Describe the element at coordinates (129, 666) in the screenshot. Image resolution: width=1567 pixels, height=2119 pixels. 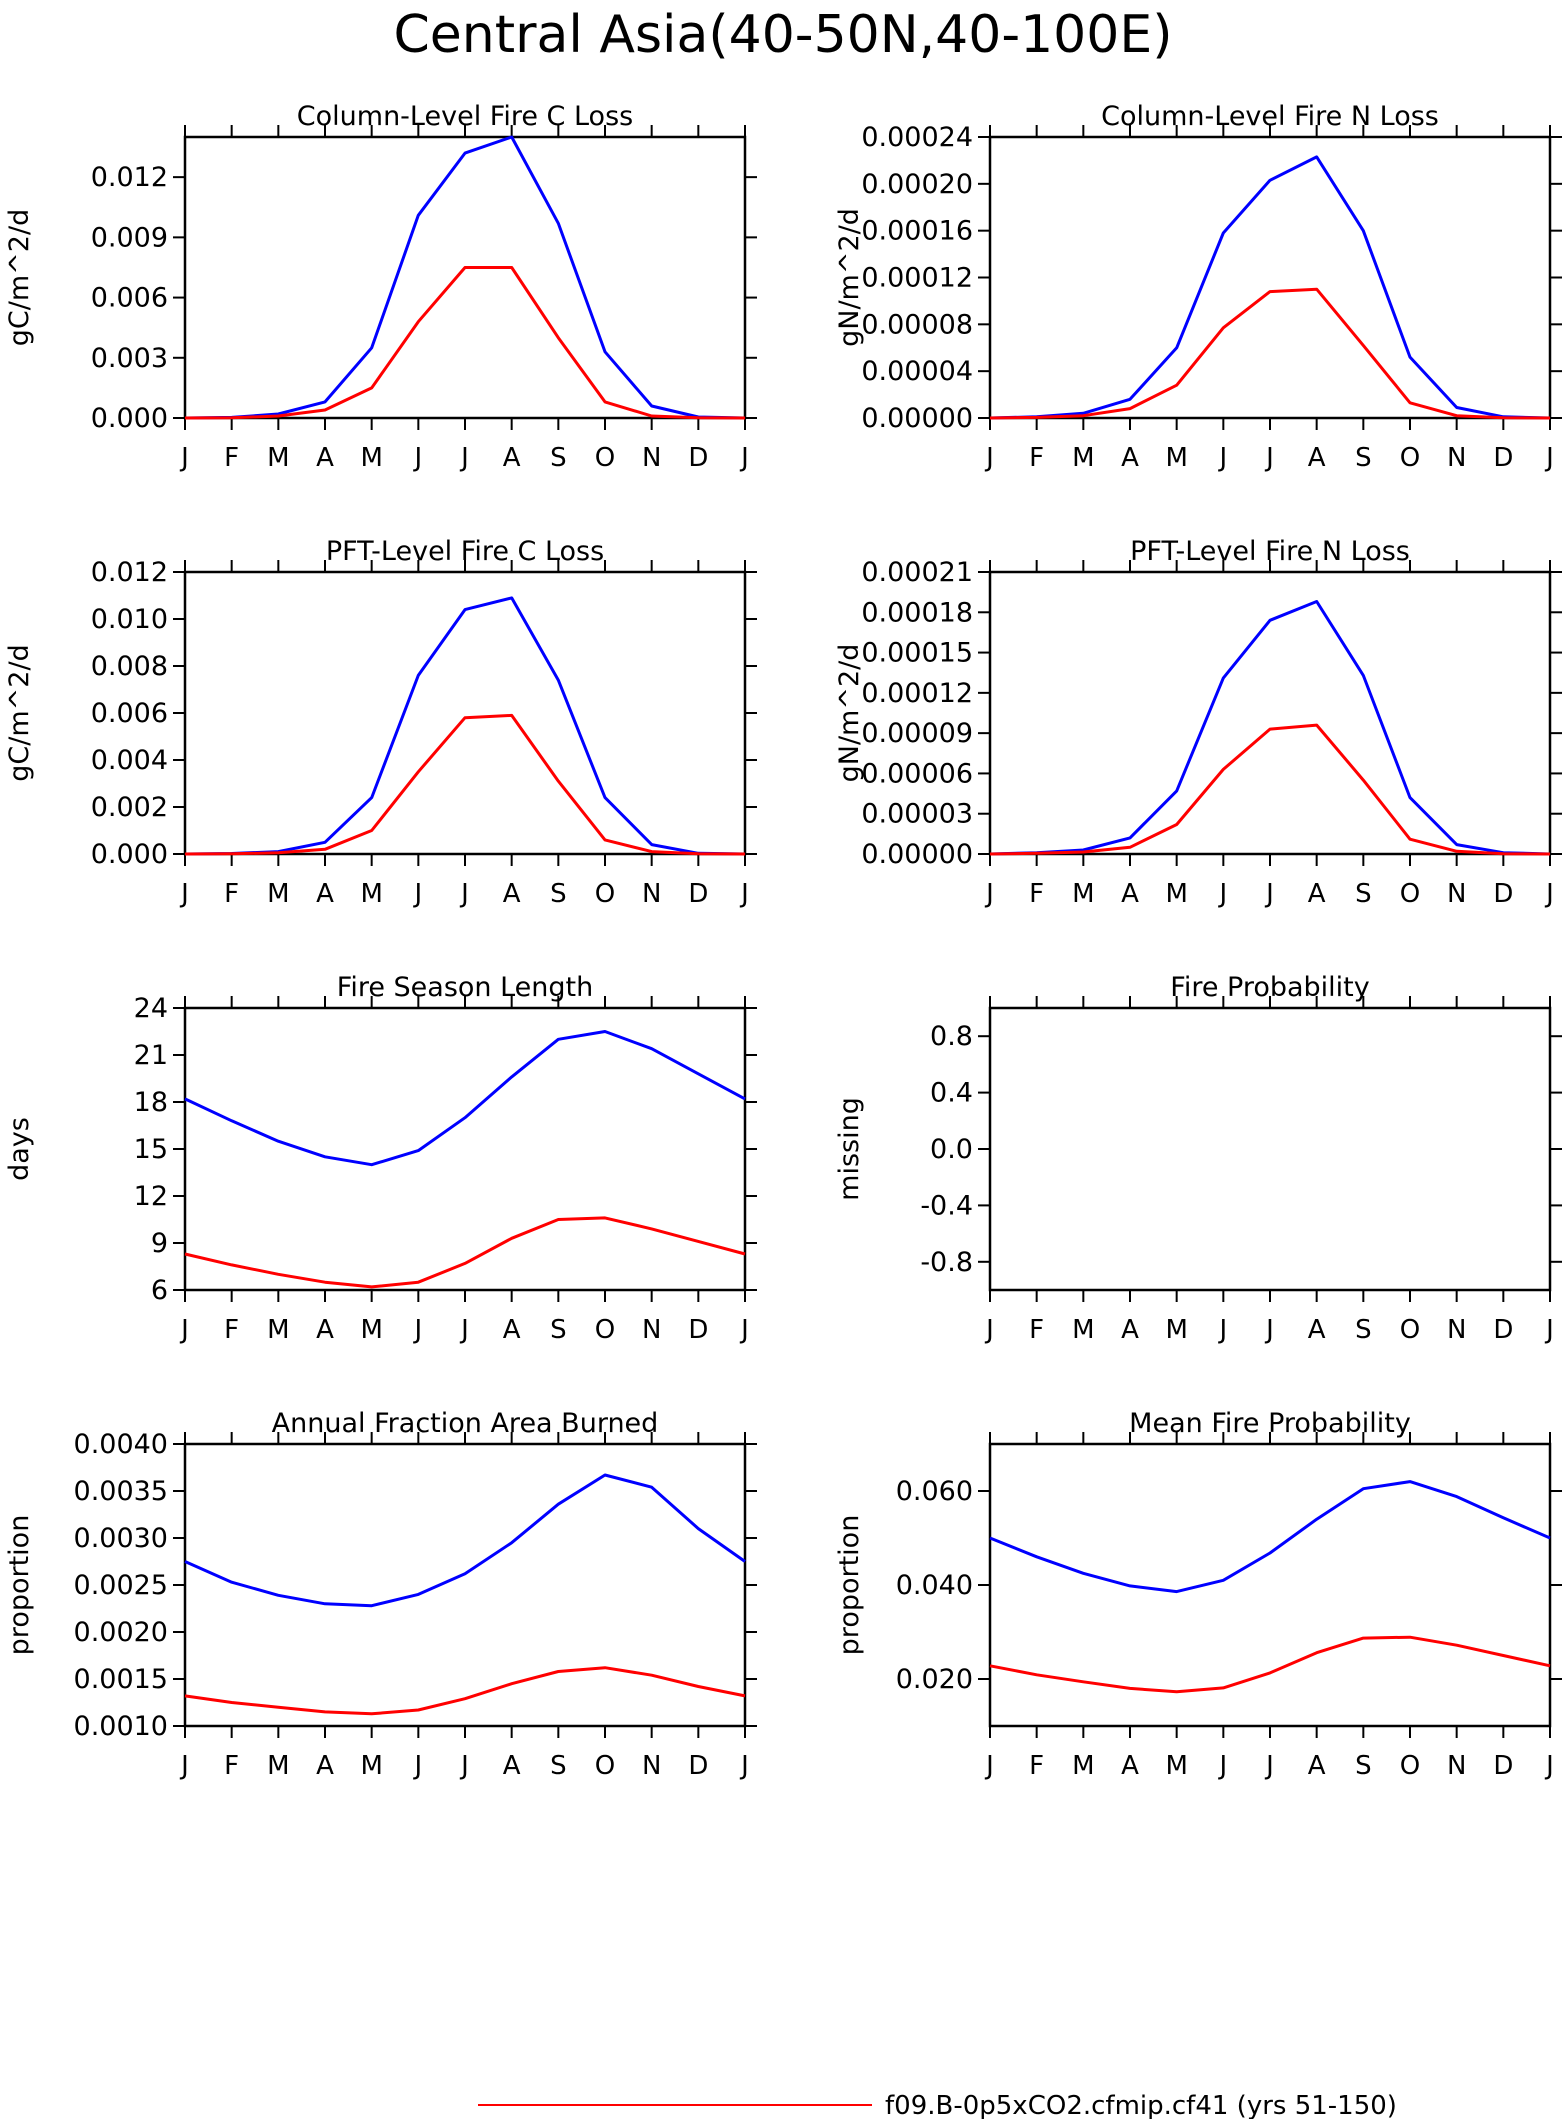
I see `y-tick-label: 0.008` at that location.